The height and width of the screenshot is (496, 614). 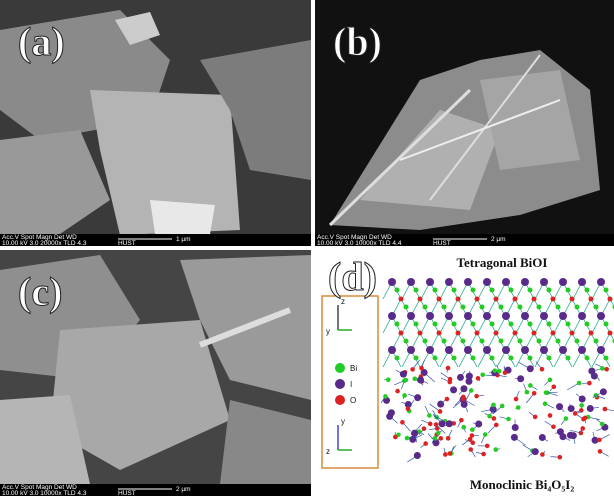 What do you see at coordinates (127, 243) in the screenshot?
I see `lab-name: HUST` at bounding box center [127, 243].